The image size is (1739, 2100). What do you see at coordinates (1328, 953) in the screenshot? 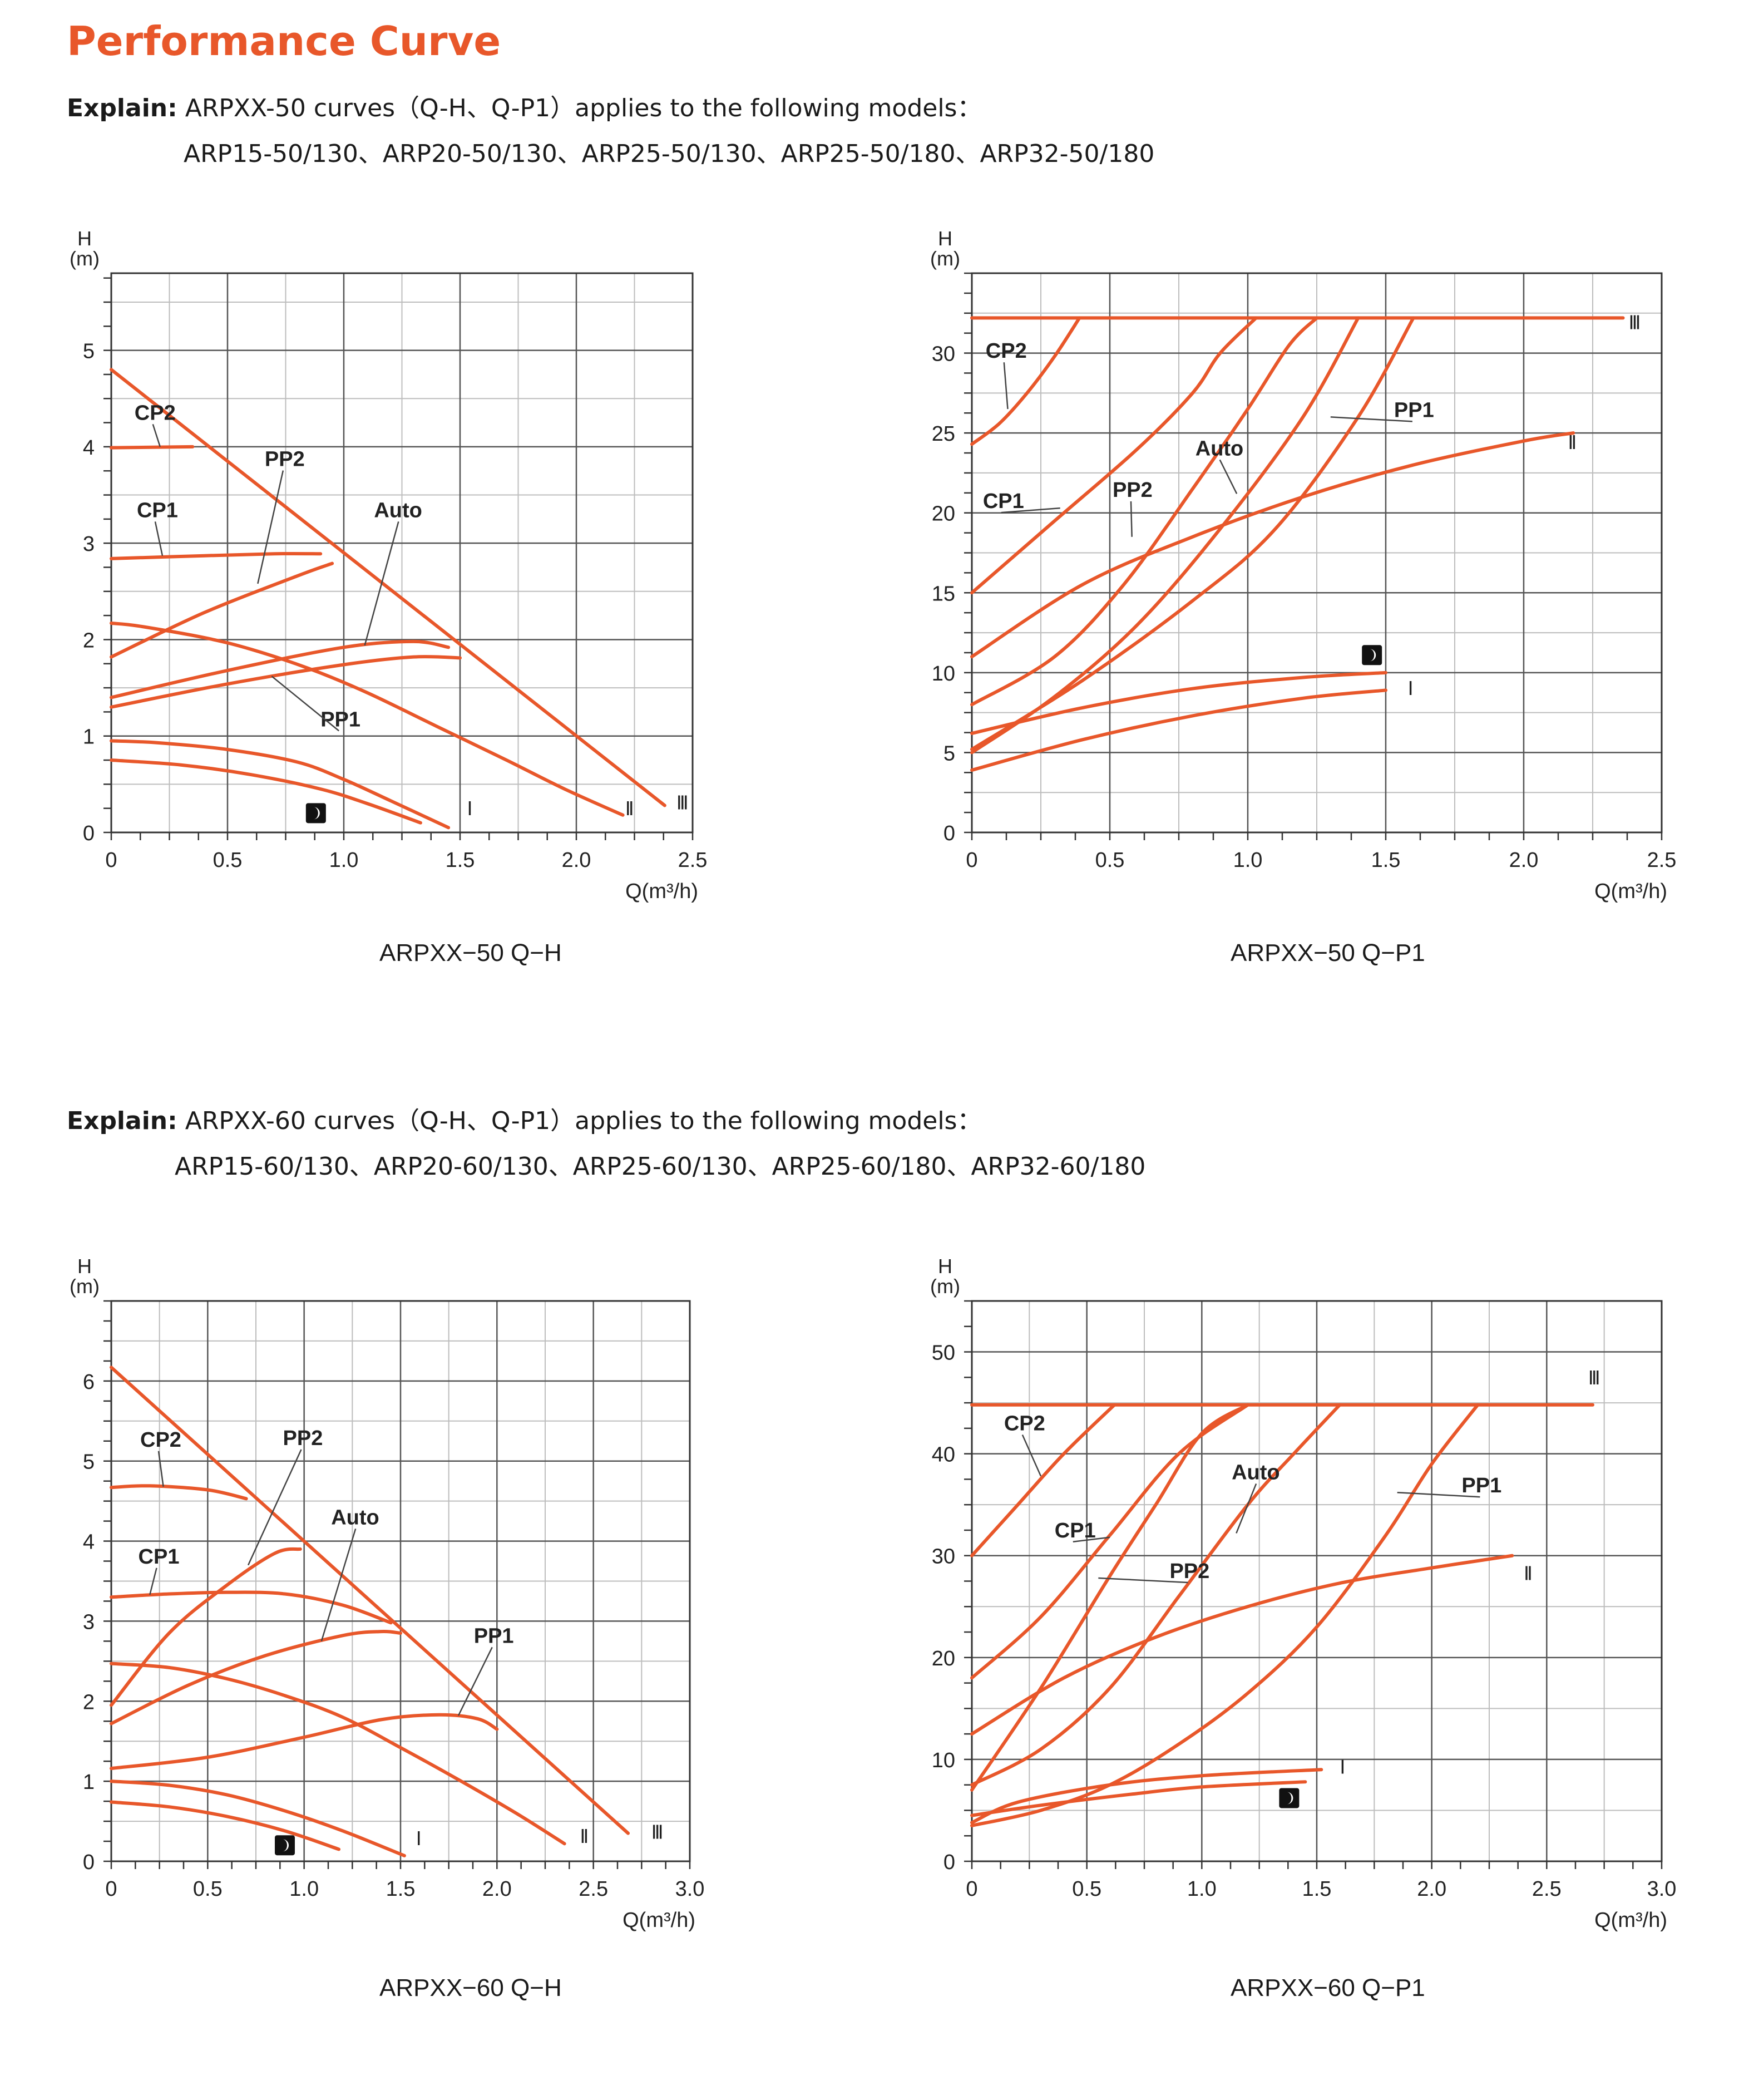
I see `chart-caption: ARPXX−50 Q−P1` at bounding box center [1328, 953].